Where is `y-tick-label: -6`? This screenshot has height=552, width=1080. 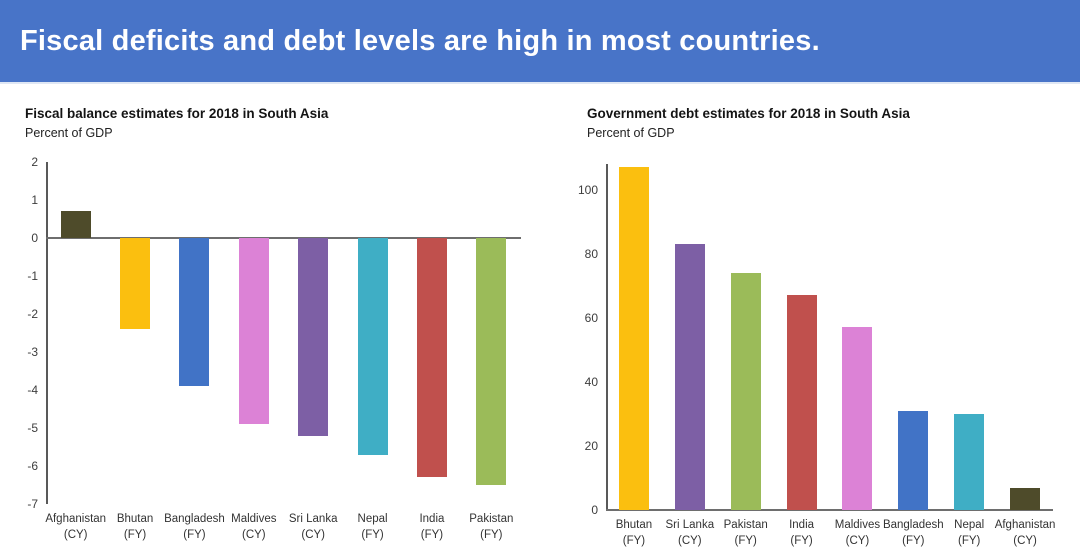 y-tick-label: -6 is located at coordinates (32, 466).